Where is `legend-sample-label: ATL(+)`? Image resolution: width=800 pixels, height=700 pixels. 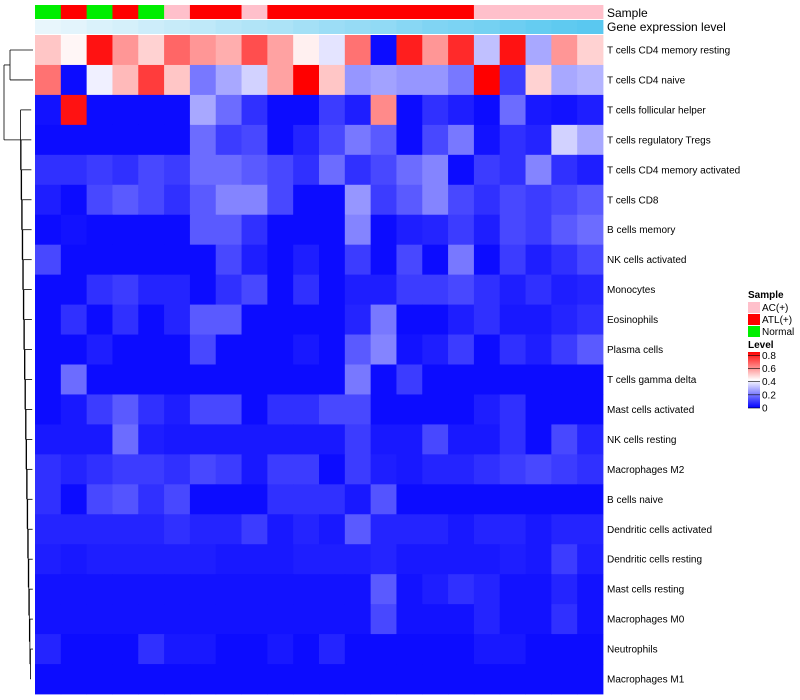 legend-sample-label: ATL(+) is located at coordinates (777, 320).